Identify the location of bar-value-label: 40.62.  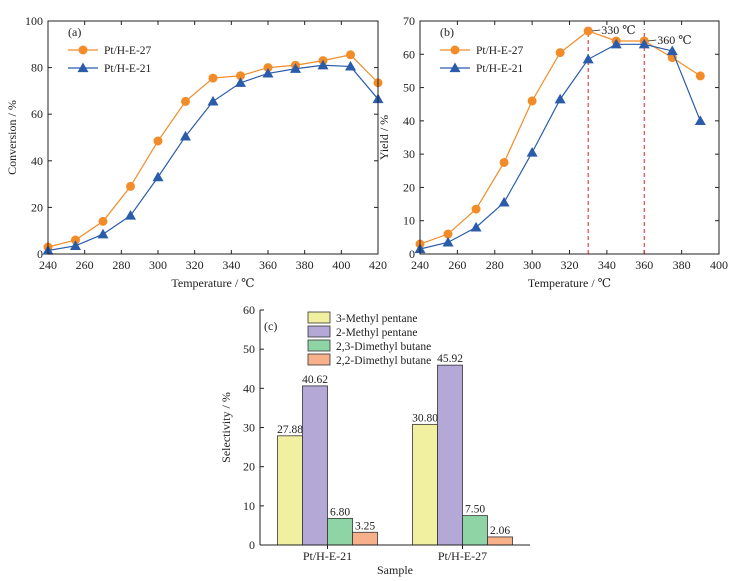
(315, 380).